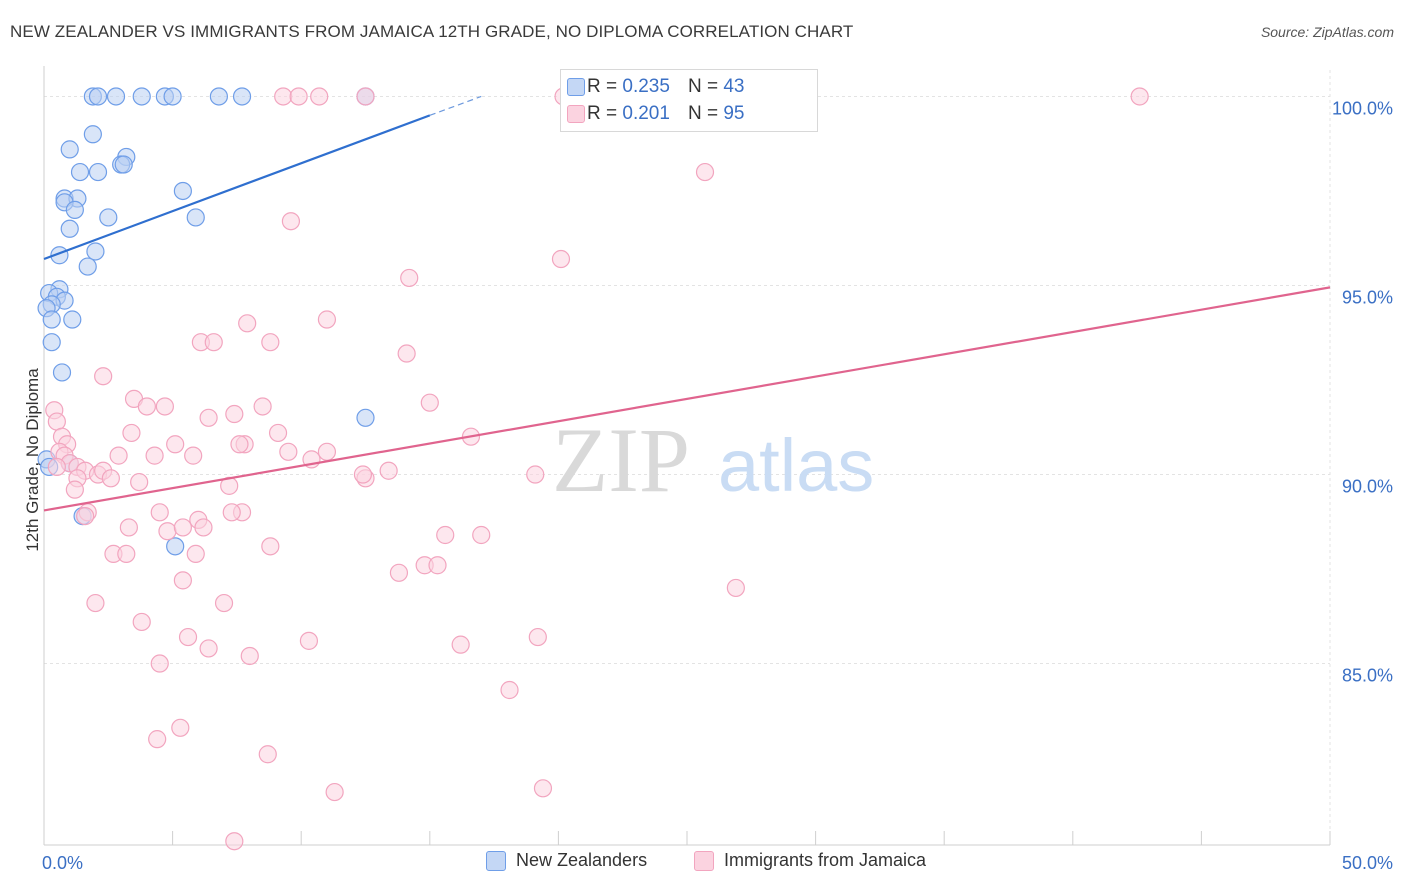 This screenshot has width=1406, height=892. What do you see at coordinates (582, 860) in the screenshot?
I see `legend-label: New Zealanders` at bounding box center [582, 860].